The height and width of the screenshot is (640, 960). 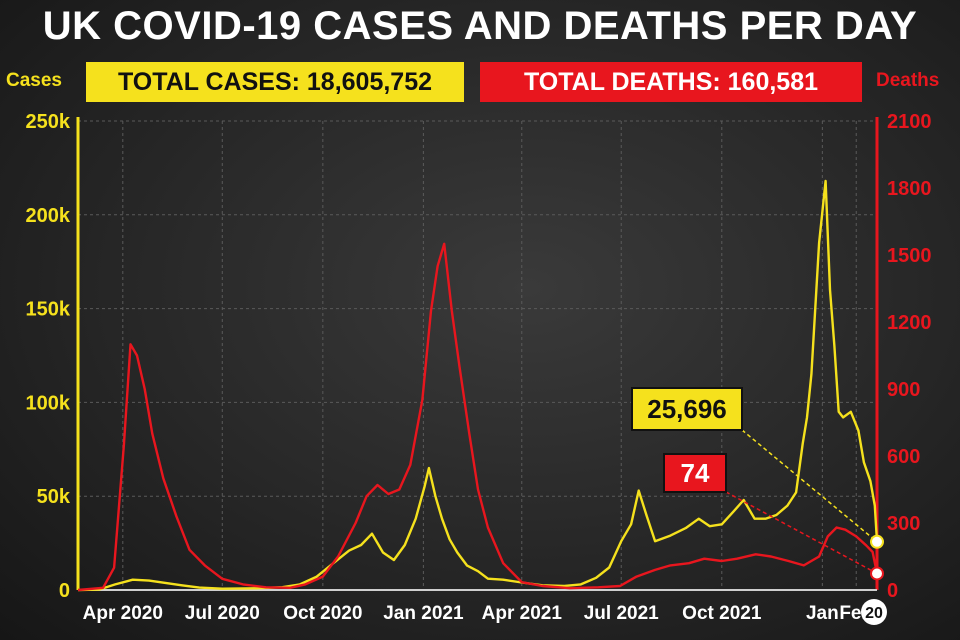 I want to click on annotation-point-cases, so click(x=877, y=541).